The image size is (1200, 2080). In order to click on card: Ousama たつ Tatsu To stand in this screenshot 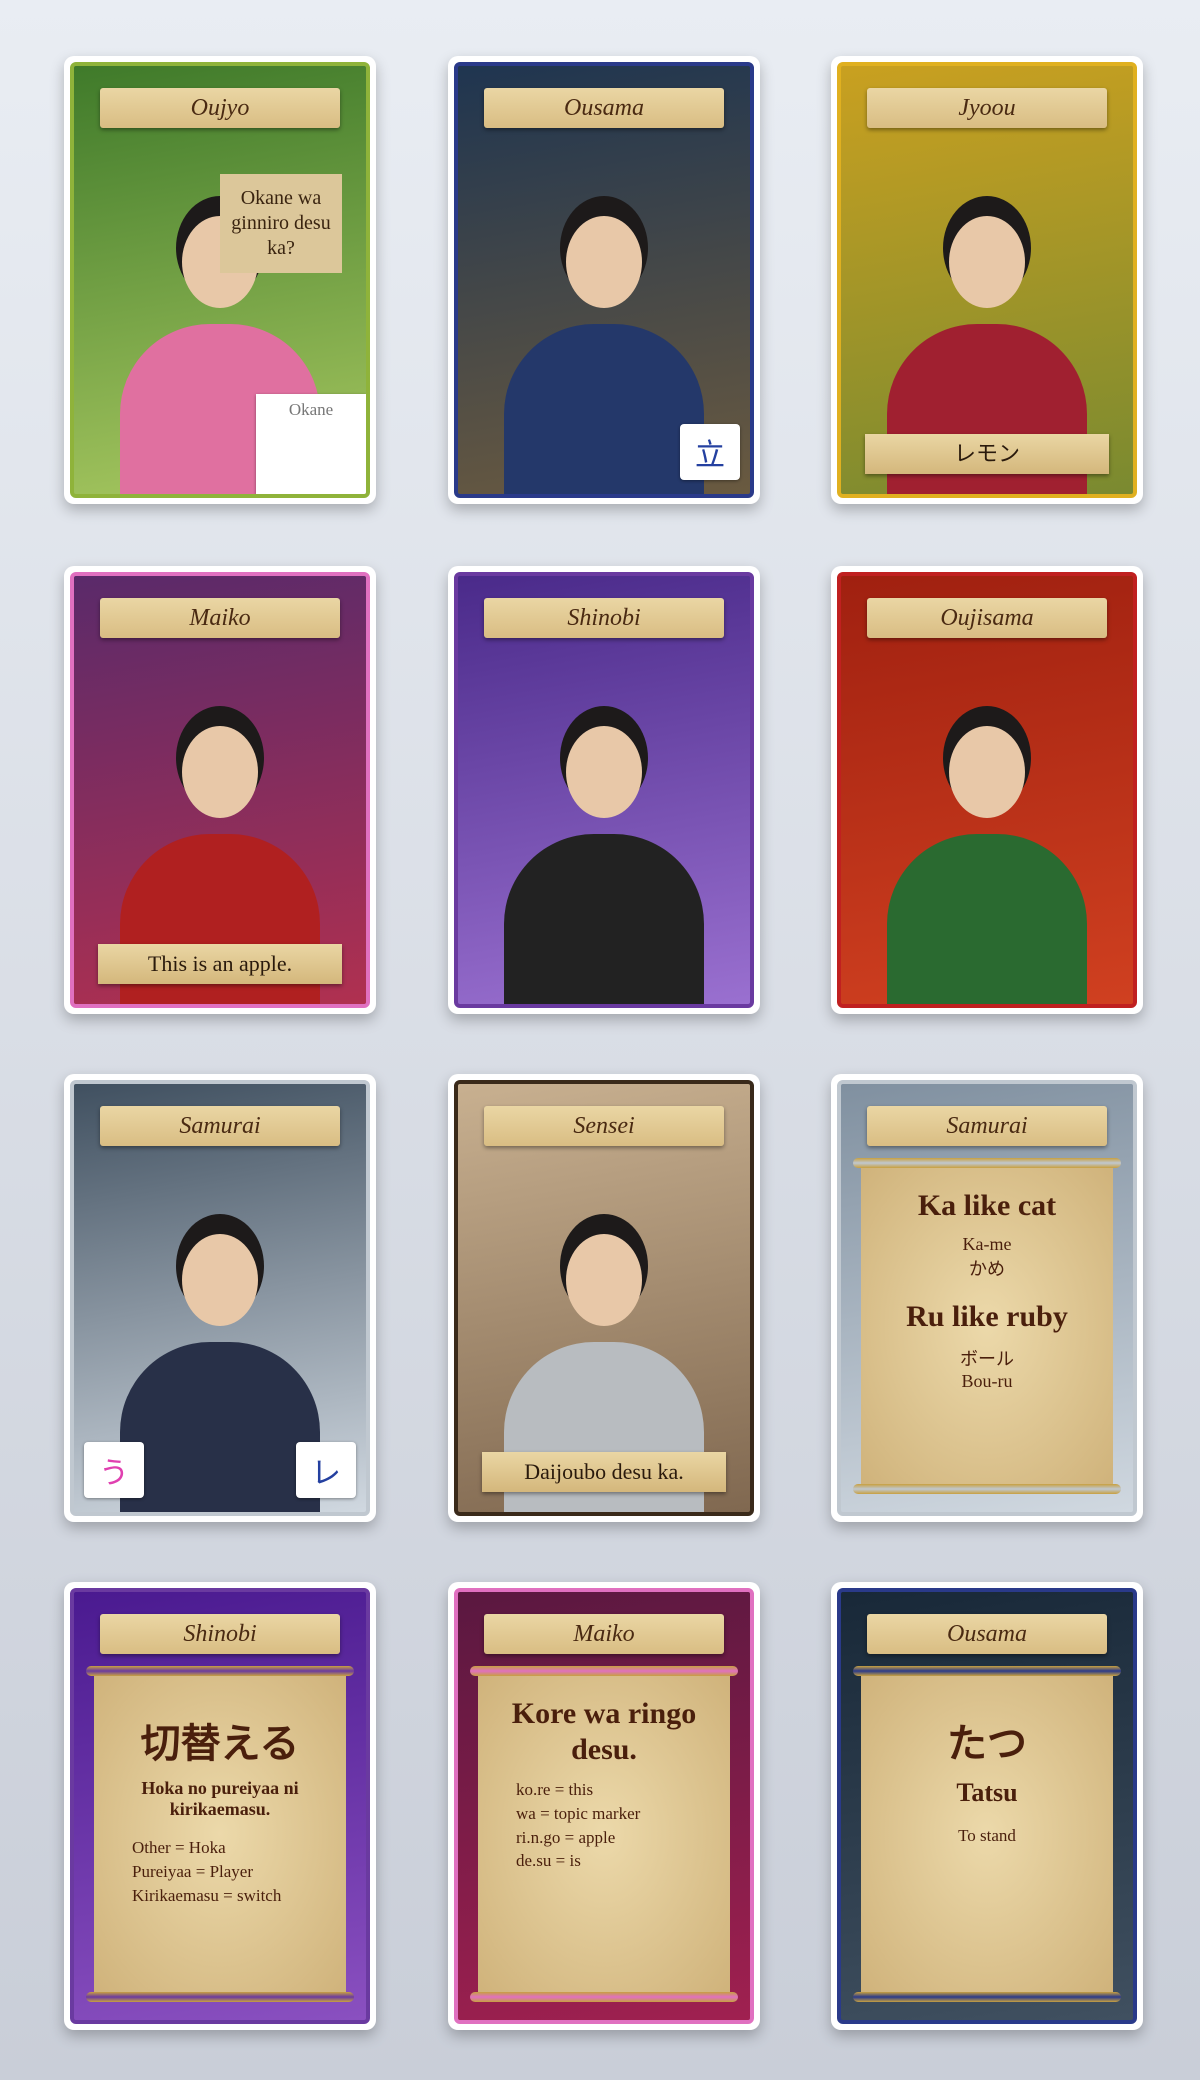, I will do `click(987, 1806)`.